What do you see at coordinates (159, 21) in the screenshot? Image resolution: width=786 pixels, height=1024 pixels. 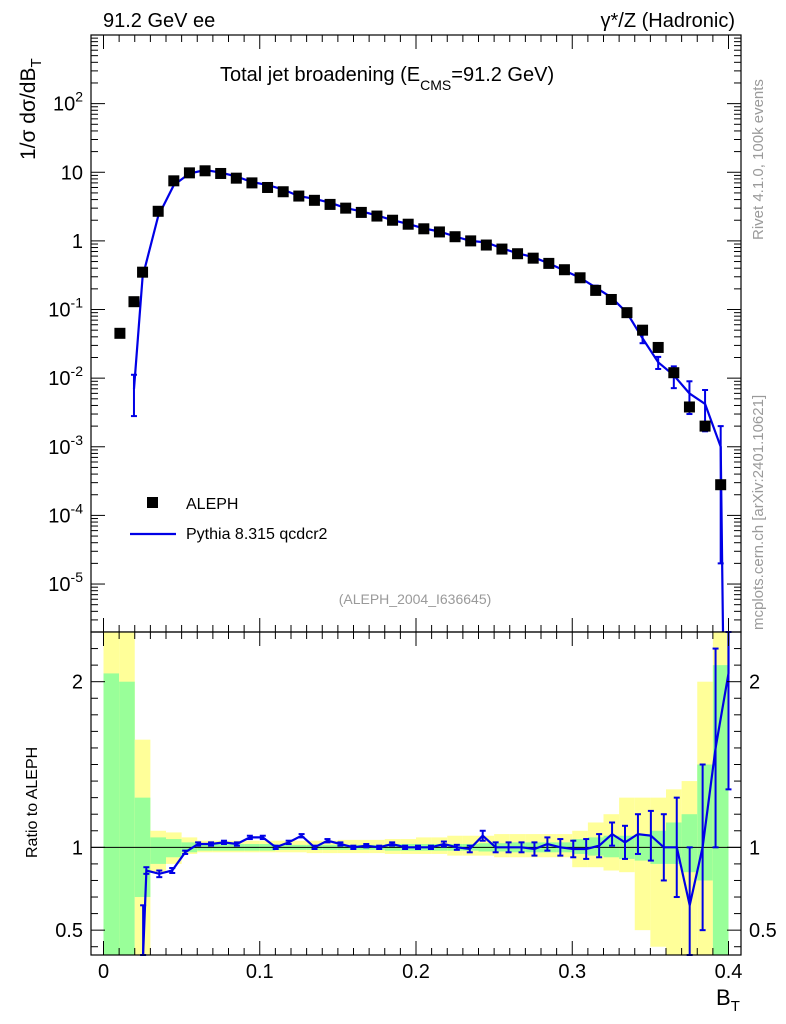 I see `header-left: 91.2 GeV ee` at bounding box center [159, 21].